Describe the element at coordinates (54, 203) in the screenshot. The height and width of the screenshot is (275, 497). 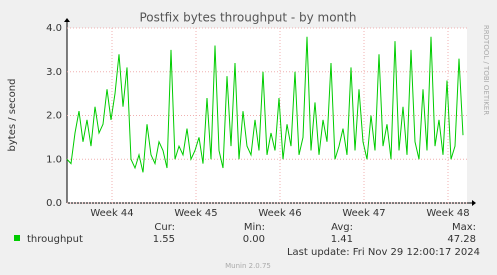
I see `y-tick-label: 0.0` at that location.